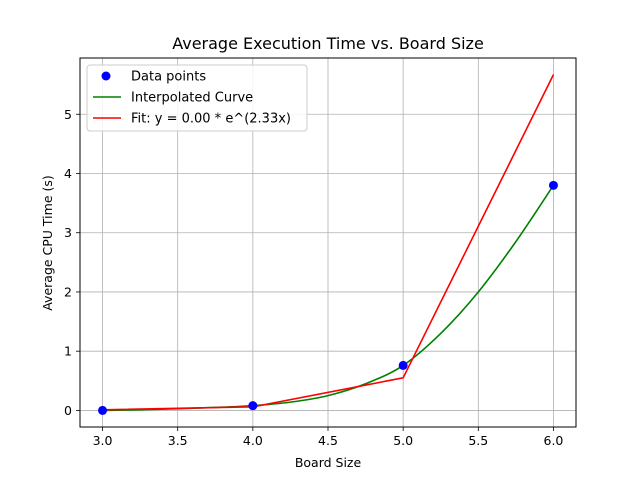 This screenshot has height=480, width=640. I want to click on legend-box, so click(197, 98).